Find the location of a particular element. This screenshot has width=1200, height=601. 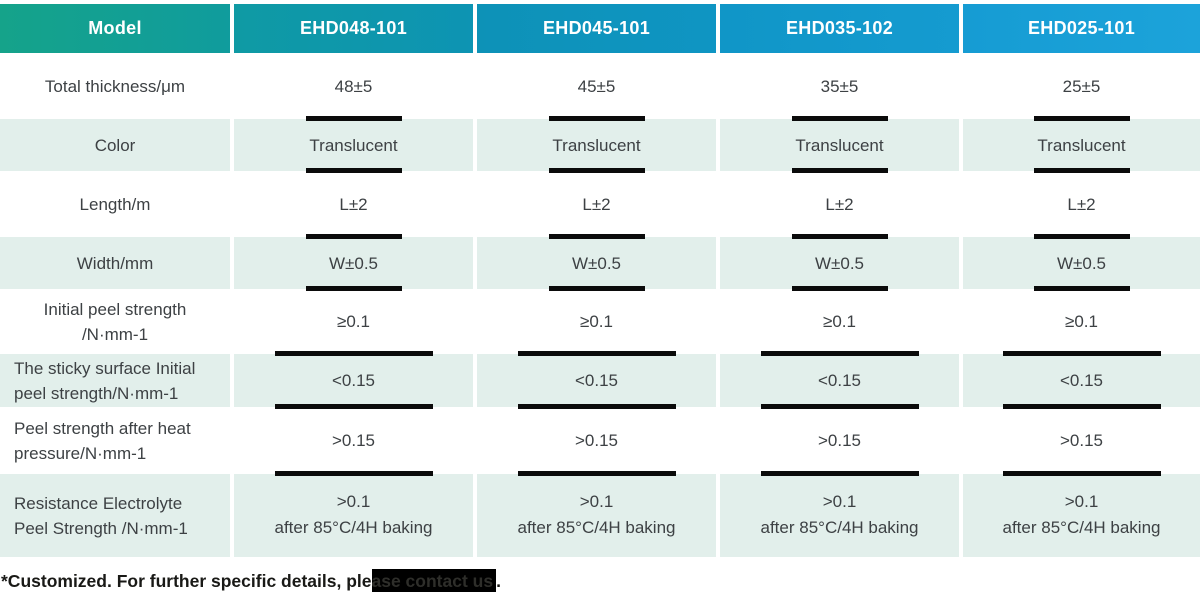

row-label-text: Total thickness/μm is located at coordinates (115, 86).